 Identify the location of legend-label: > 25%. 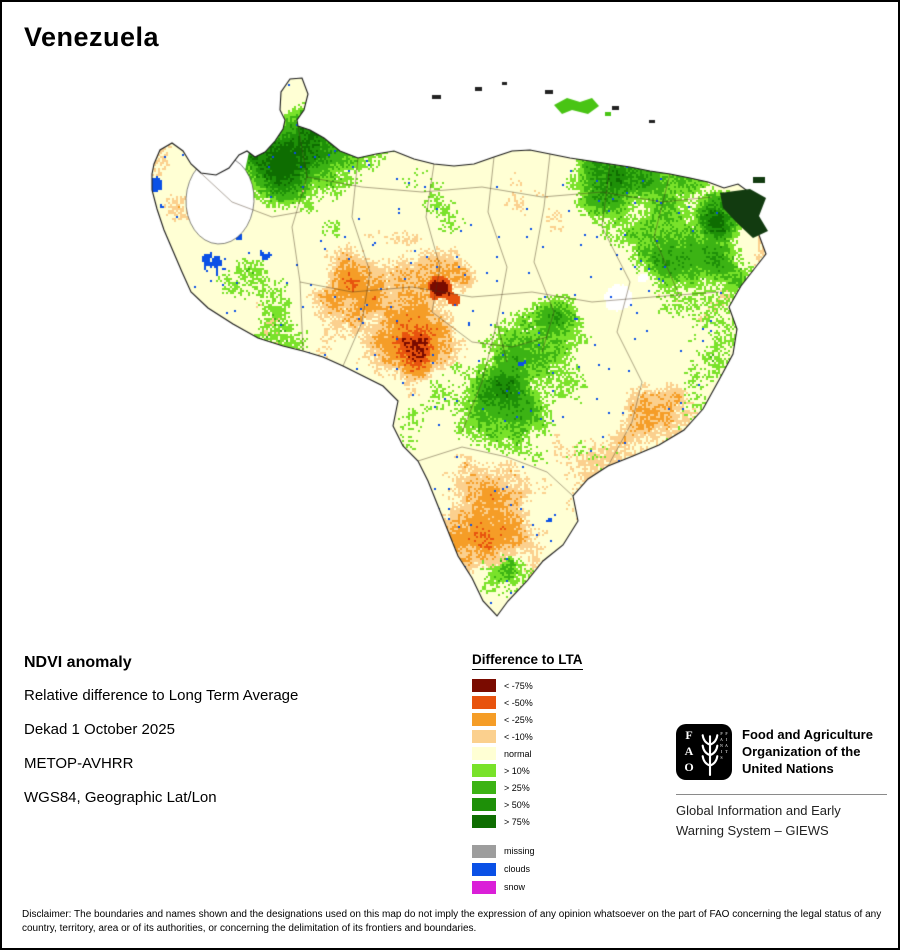
(517, 787).